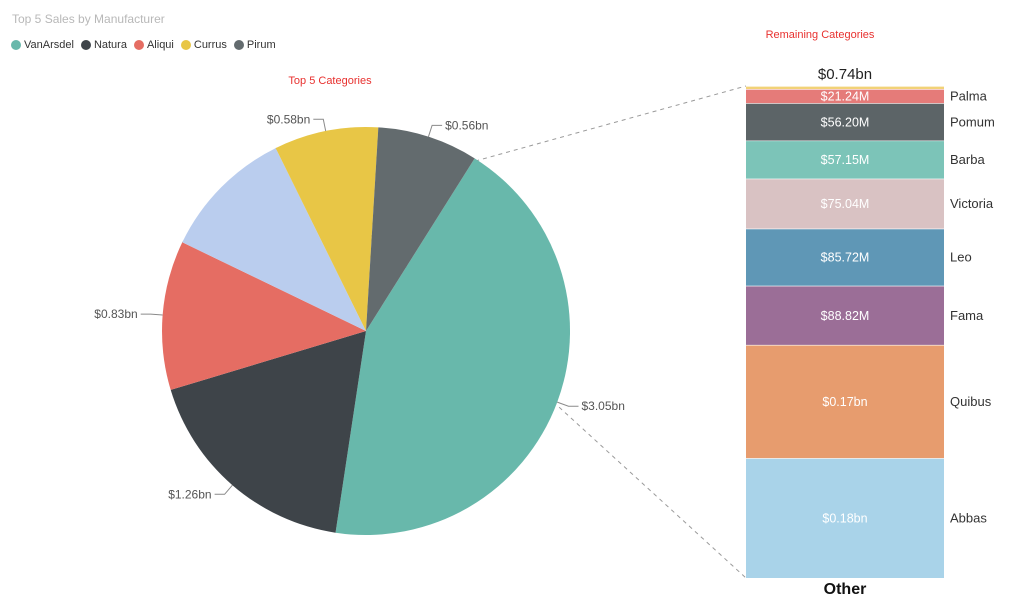 The height and width of the screenshot is (610, 1024). What do you see at coordinates (210, 45) in the screenshot?
I see `legend-label-currus: Currus` at bounding box center [210, 45].